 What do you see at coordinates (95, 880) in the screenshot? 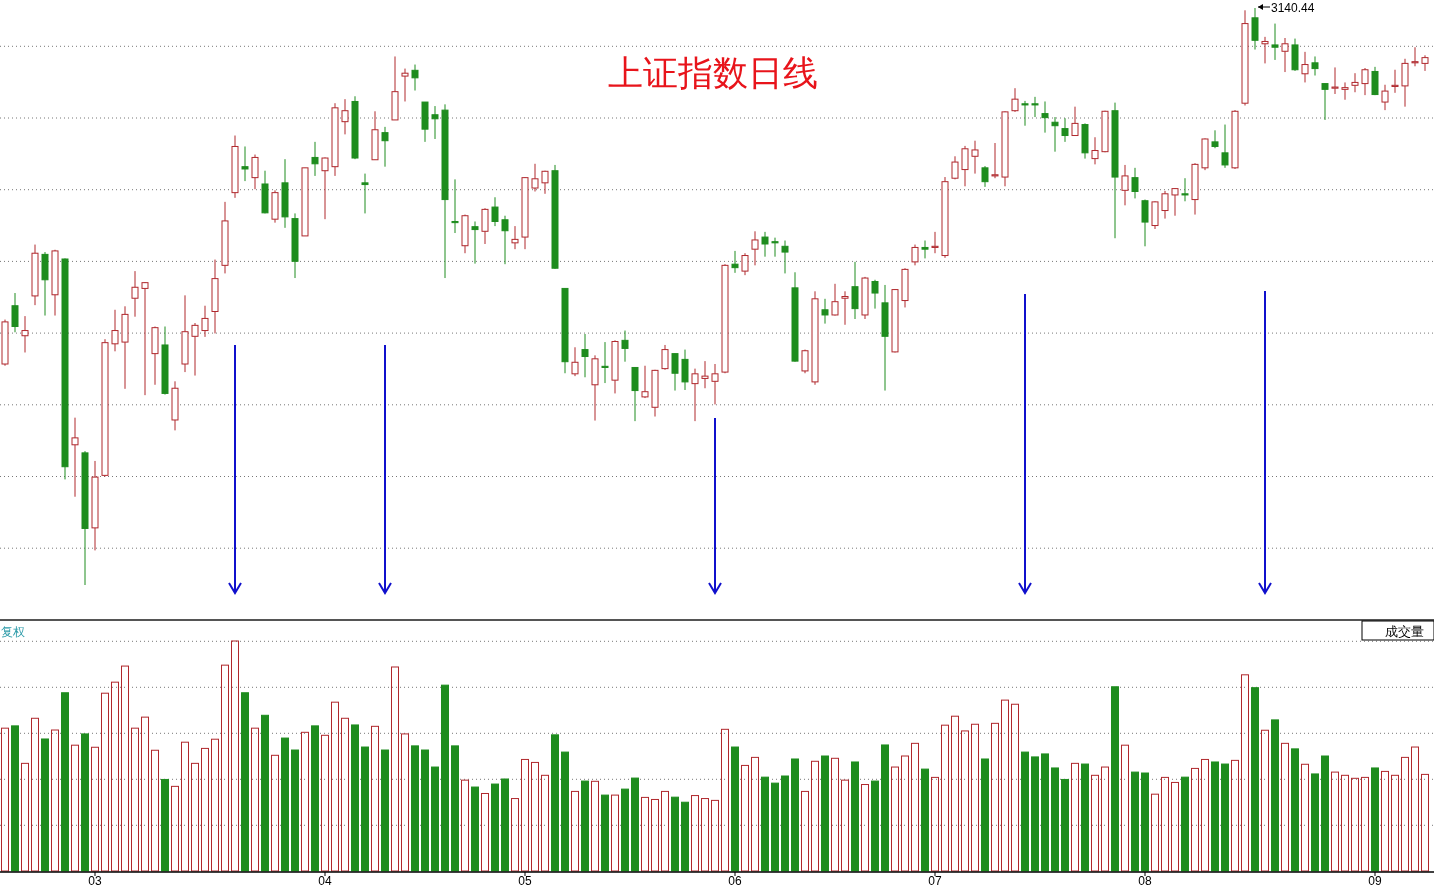
I see `x-tick-label: 03` at bounding box center [95, 880].